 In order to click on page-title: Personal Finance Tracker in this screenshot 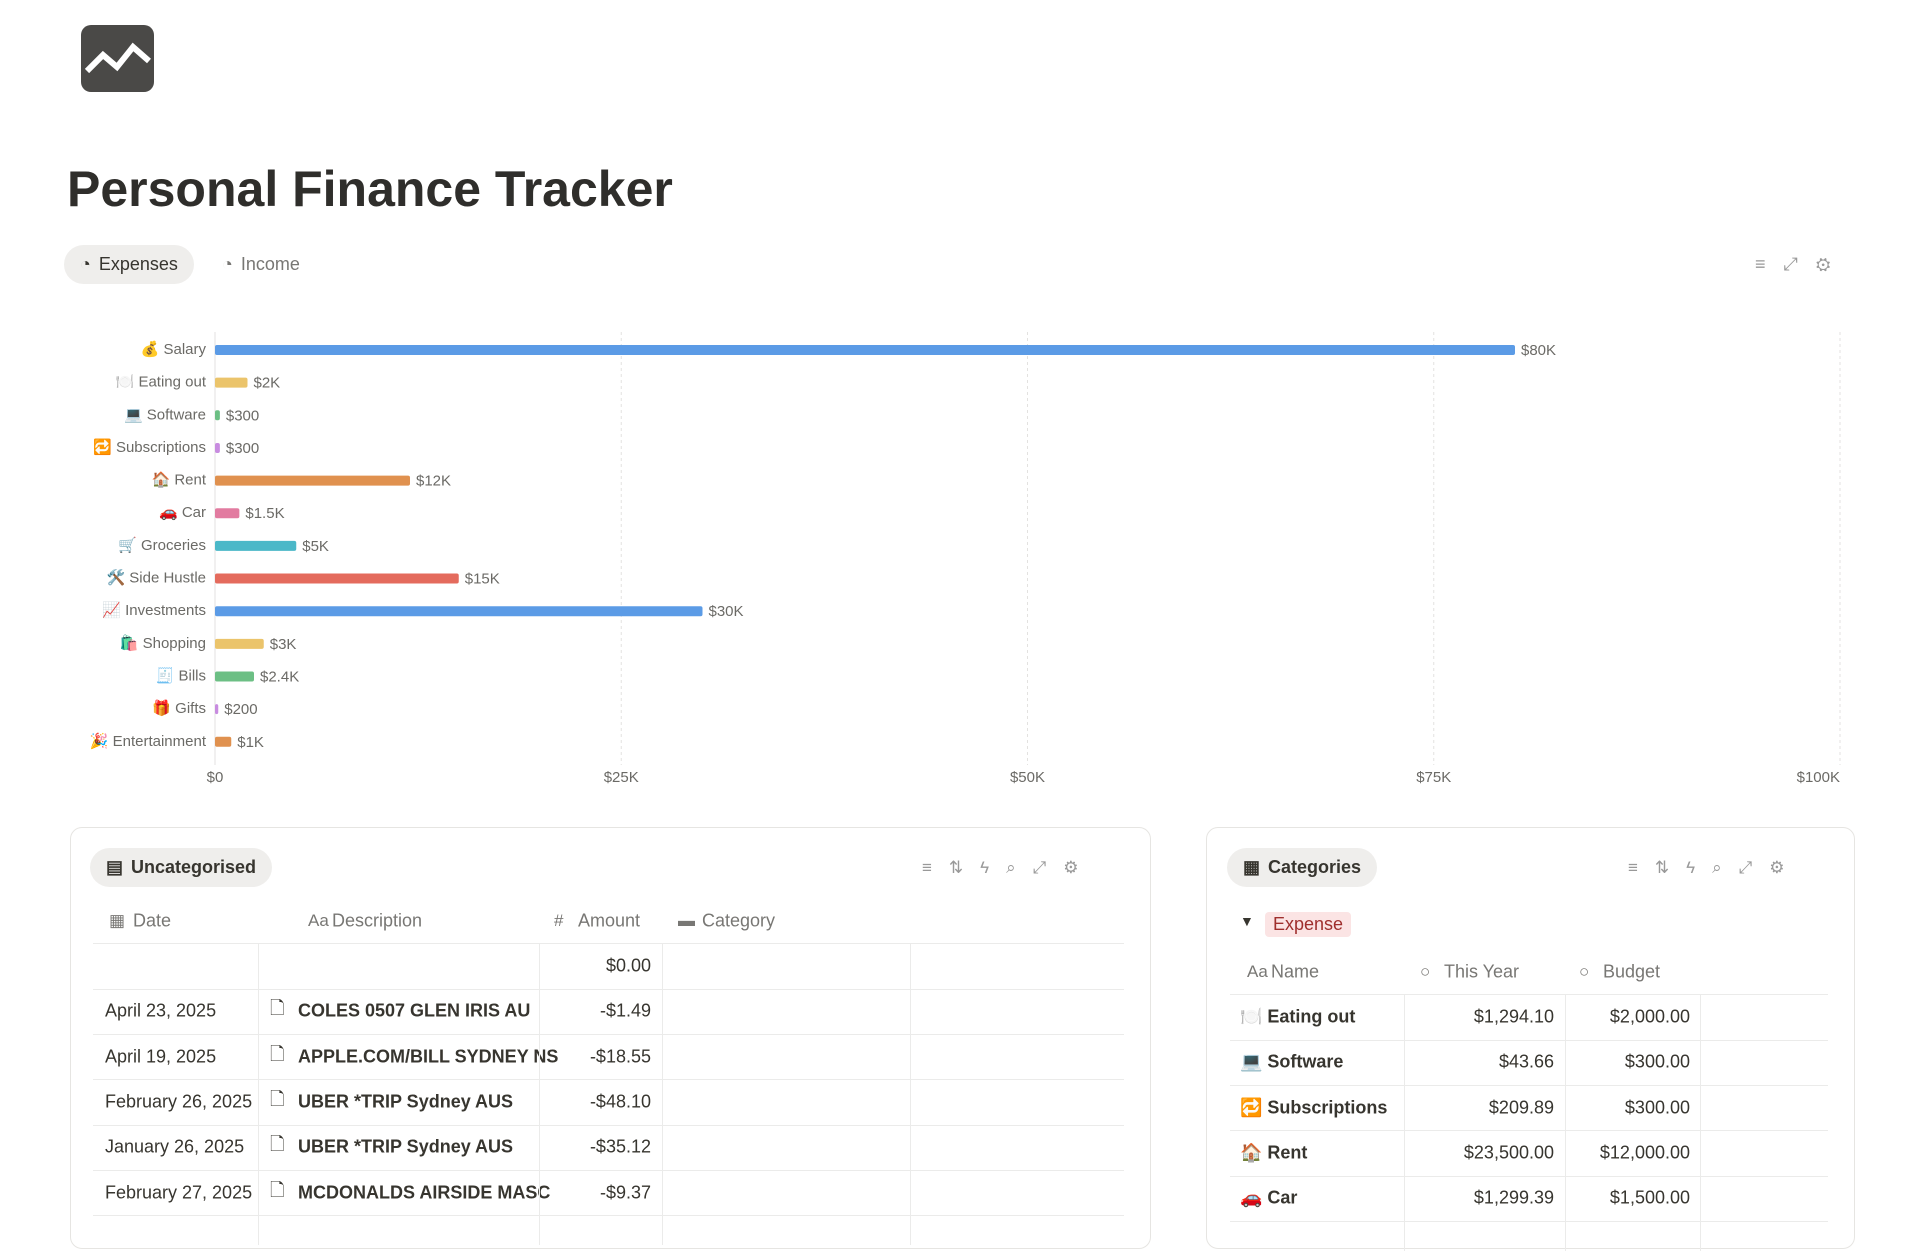, I will do `click(370, 189)`.